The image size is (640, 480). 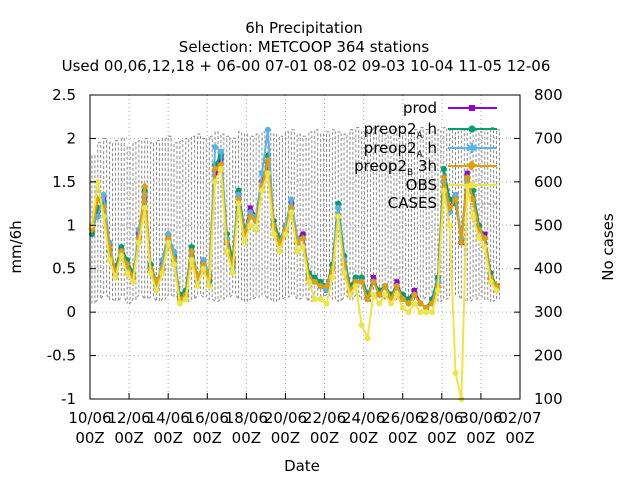 What do you see at coordinates (68, 399) in the screenshot?
I see `y-tick-label: -1` at bounding box center [68, 399].